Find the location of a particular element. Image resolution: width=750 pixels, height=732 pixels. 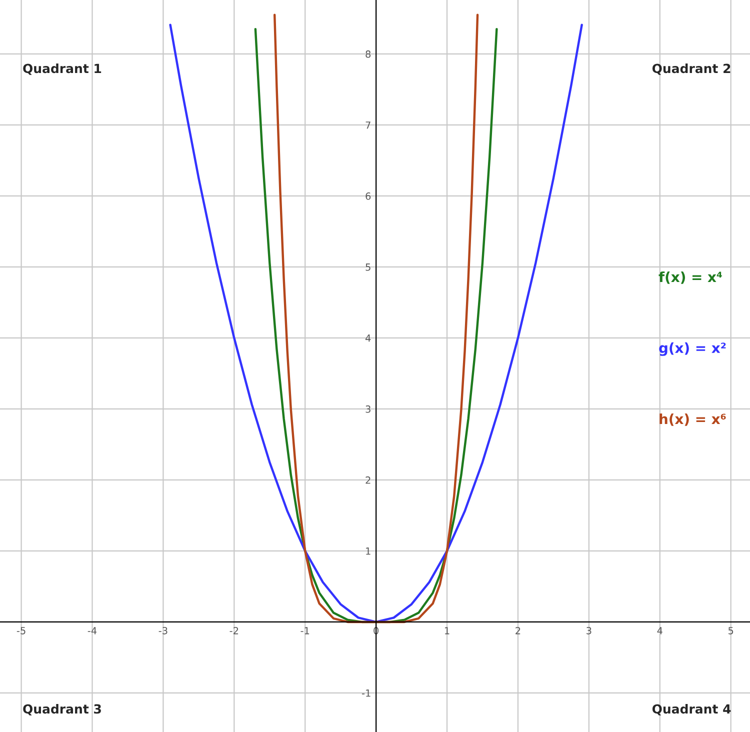

x-tick-label: 5 is located at coordinates (731, 630).